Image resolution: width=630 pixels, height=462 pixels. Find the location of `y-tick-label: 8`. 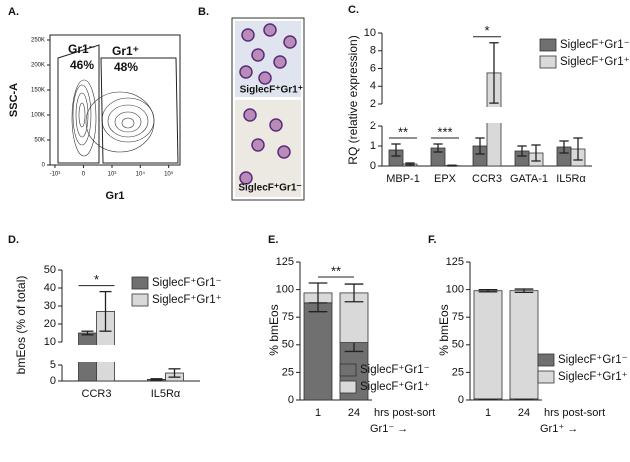

y-tick-label: 8 is located at coordinates (373, 51).